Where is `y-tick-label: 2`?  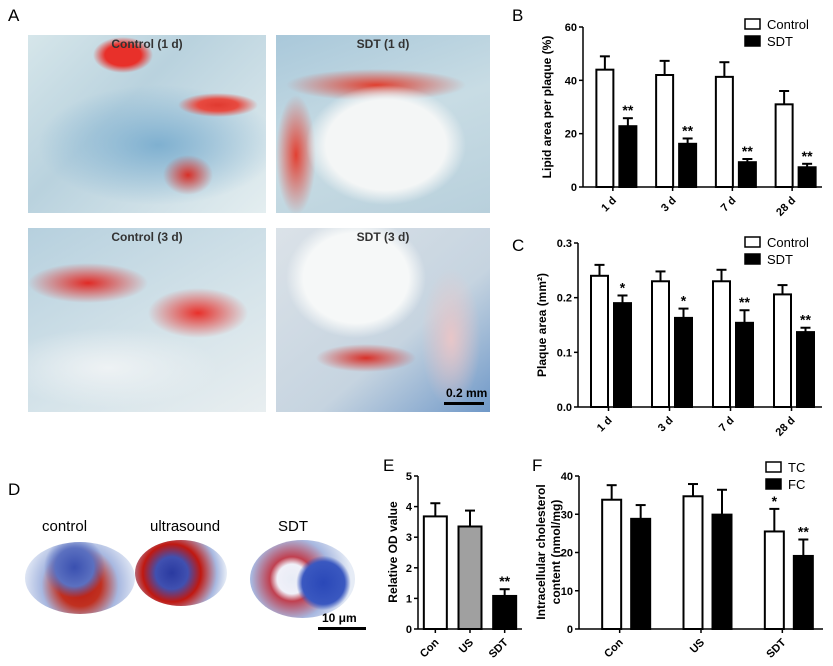
y-tick-label: 2 is located at coordinates (409, 569).